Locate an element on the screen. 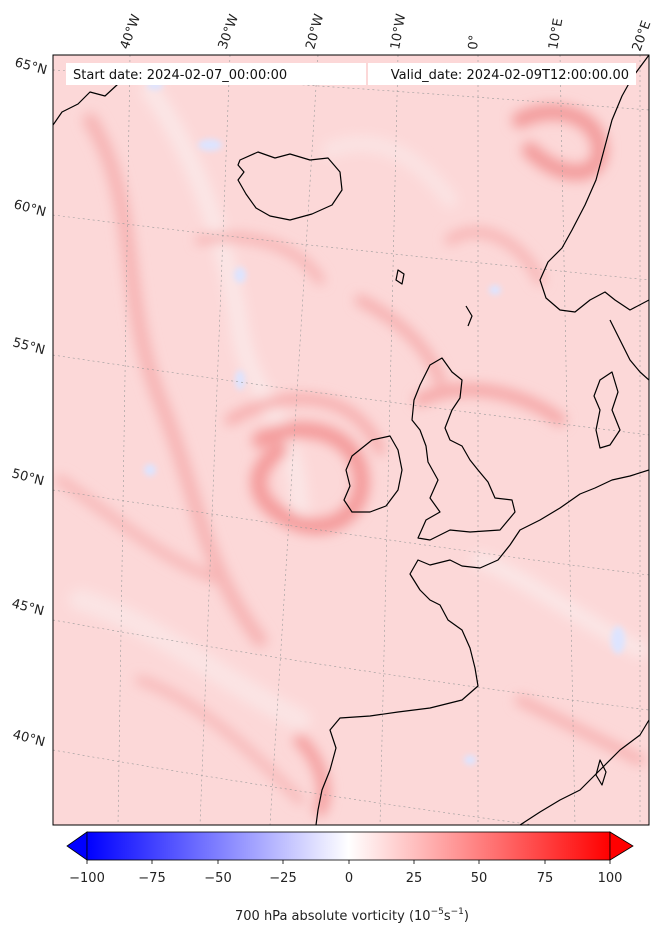 The height and width of the screenshot is (936, 659). scandinavia-south-coast is located at coordinates (629, 350).